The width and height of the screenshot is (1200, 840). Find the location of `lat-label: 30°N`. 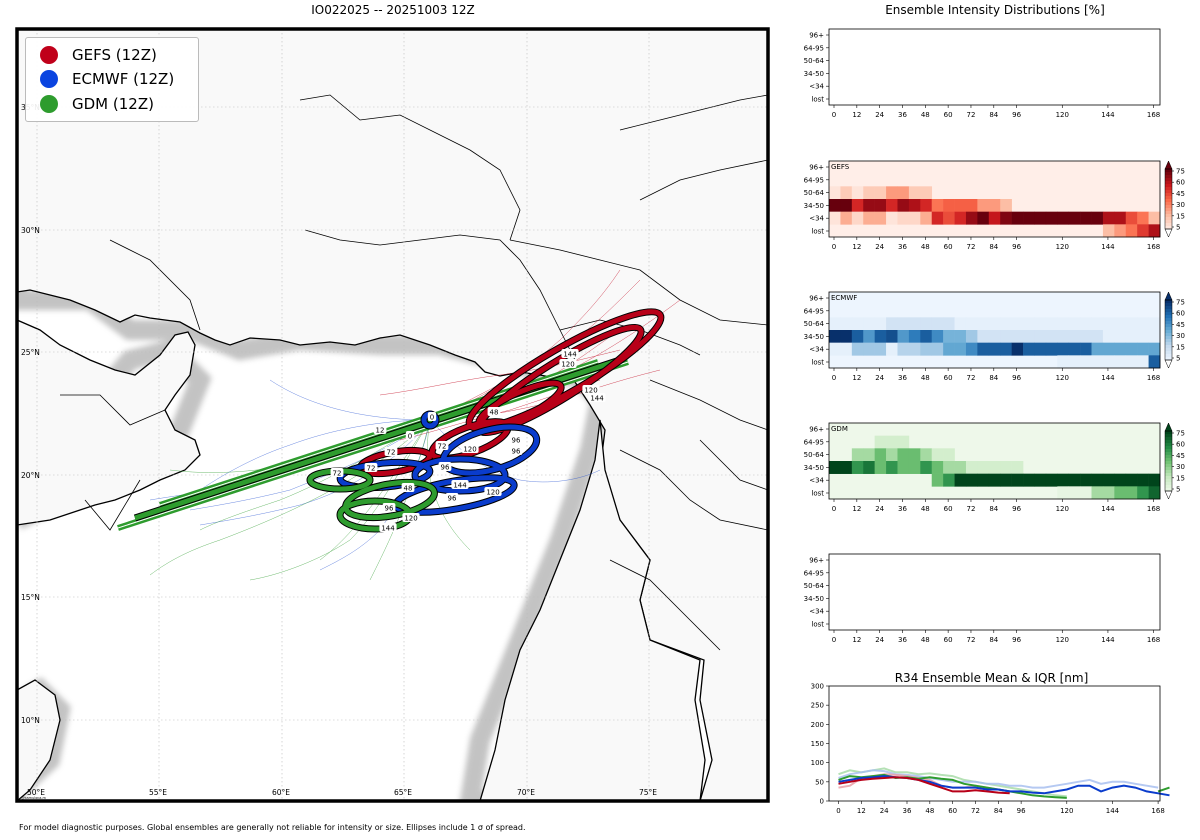

lat-label: 30°N is located at coordinates (30, 230).